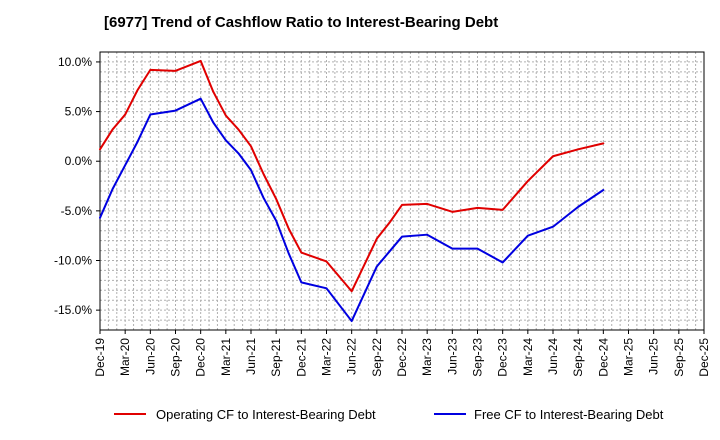 This screenshot has width=720, height=440. I want to click on y-tick-label: -5.0%, so click(77, 211).